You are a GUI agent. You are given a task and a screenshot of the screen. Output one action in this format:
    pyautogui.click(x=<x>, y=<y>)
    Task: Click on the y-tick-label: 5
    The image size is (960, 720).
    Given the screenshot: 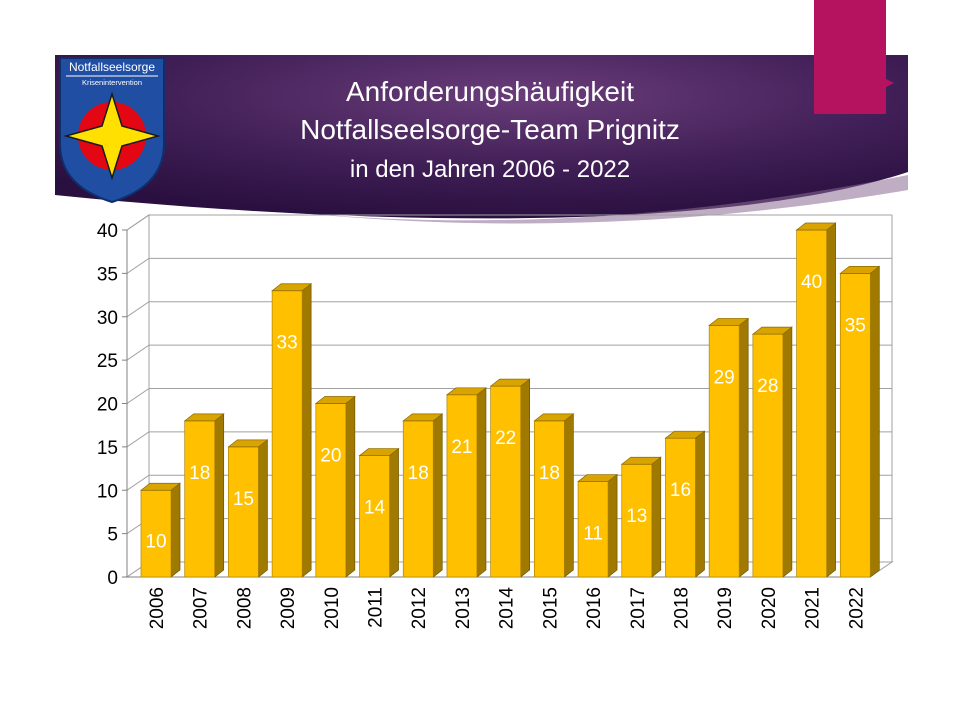 What is the action you would take?
    pyautogui.click(x=112, y=535)
    